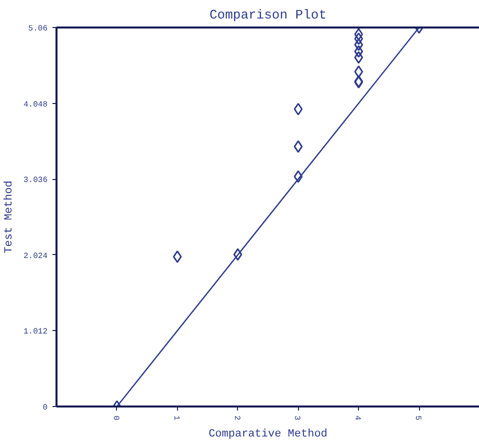  What do you see at coordinates (38, 29) in the screenshot?
I see `y-tick-label: 5.06` at bounding box center [38, 29].